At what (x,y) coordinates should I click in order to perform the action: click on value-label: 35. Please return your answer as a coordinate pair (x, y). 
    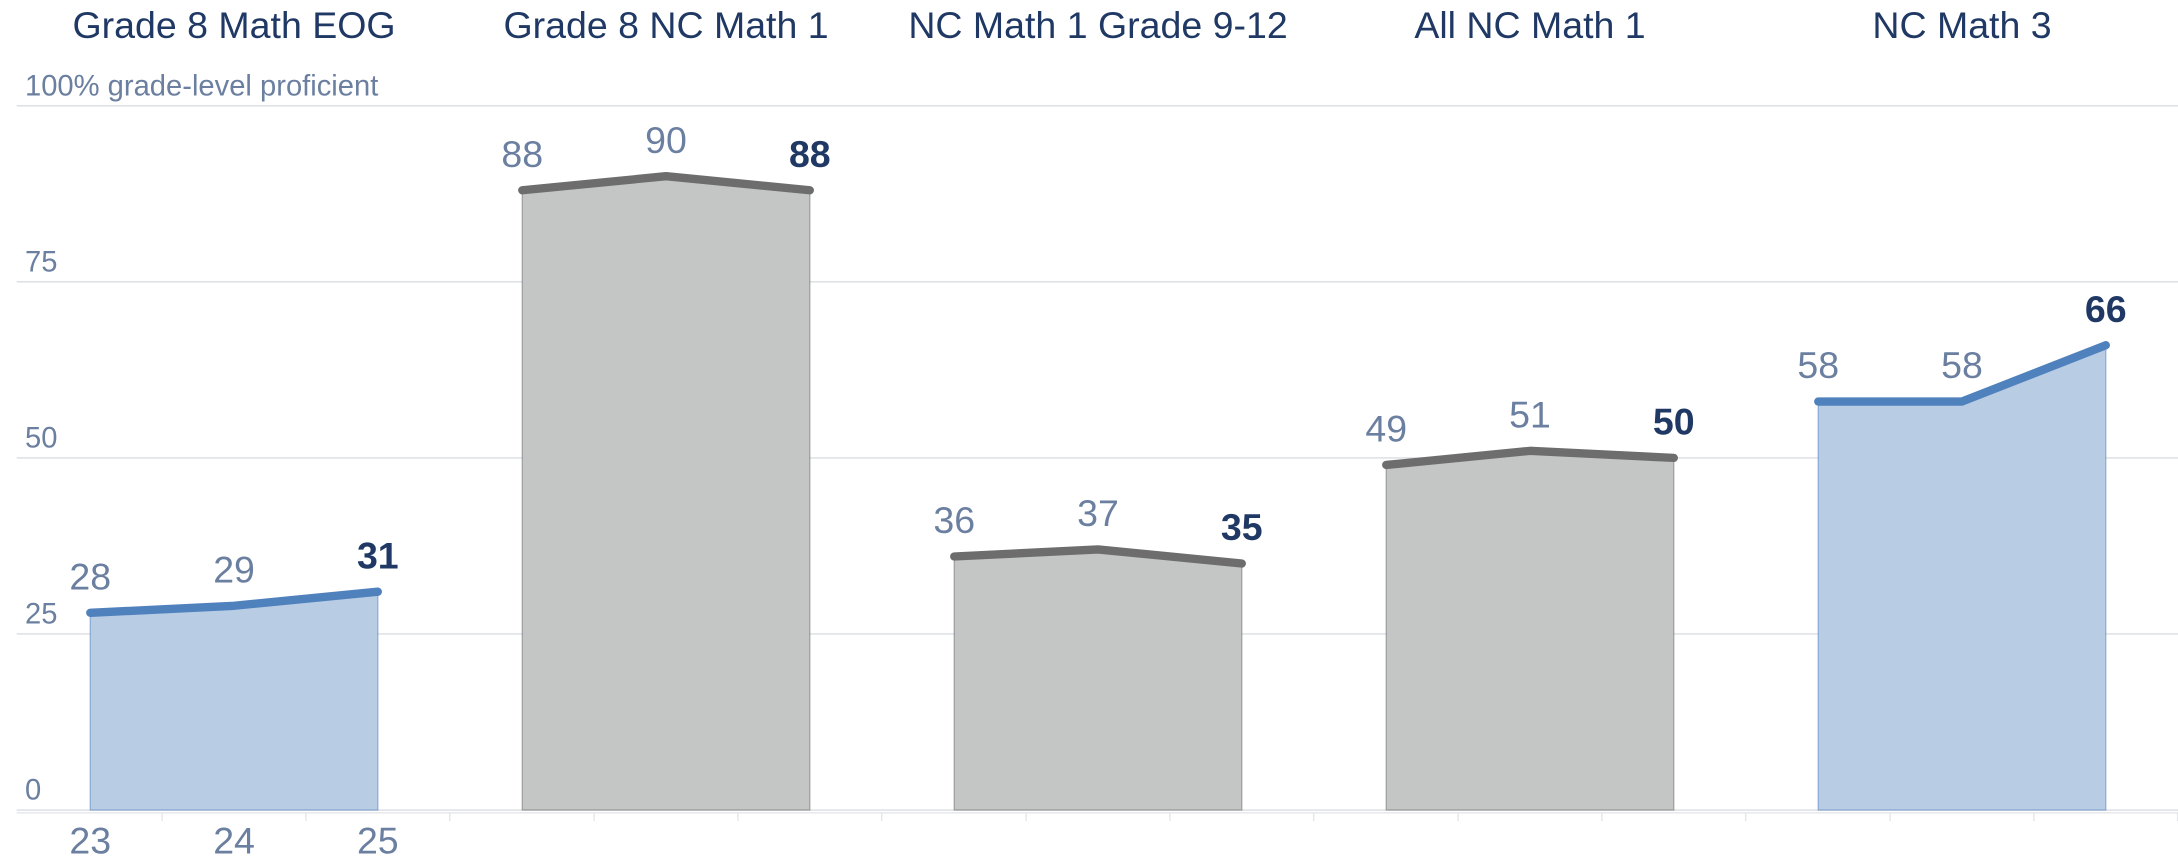
    Looking at the image, I should click on (1242, 527).